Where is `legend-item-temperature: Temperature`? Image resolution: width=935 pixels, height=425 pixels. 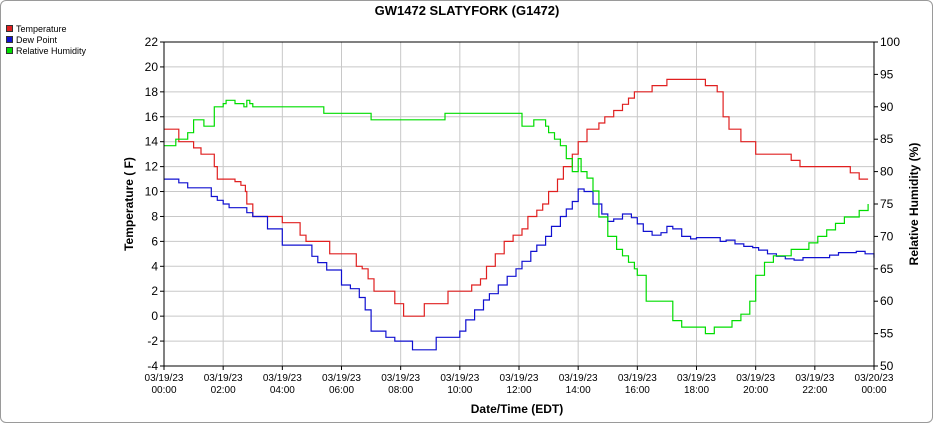 legend-item-temperature: Temperature is located at coordinates (46, 28).